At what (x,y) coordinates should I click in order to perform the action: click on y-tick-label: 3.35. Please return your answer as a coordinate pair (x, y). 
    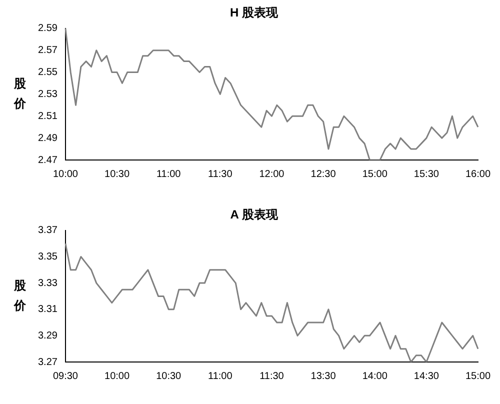
    Looking at the image, I should click on (48, 256).